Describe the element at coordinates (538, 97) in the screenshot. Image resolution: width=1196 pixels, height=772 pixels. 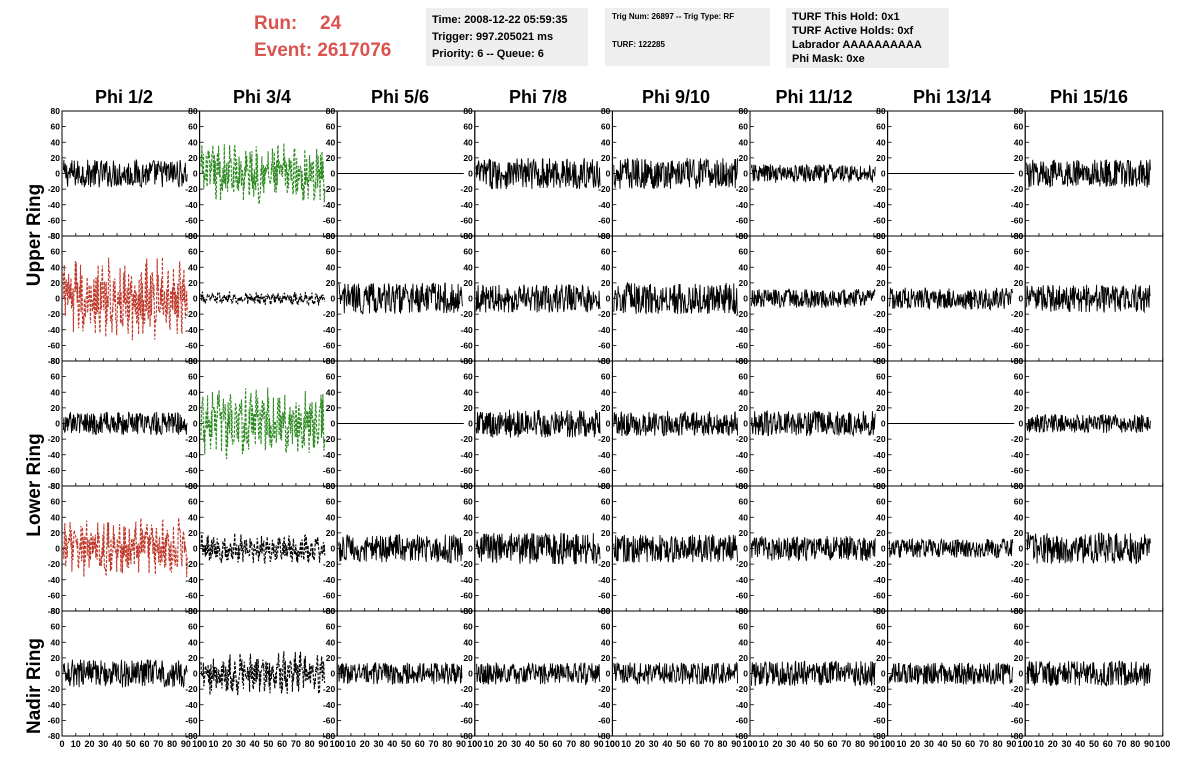
I see `column-title-phi-7-8: Phi 7/8` at that location.